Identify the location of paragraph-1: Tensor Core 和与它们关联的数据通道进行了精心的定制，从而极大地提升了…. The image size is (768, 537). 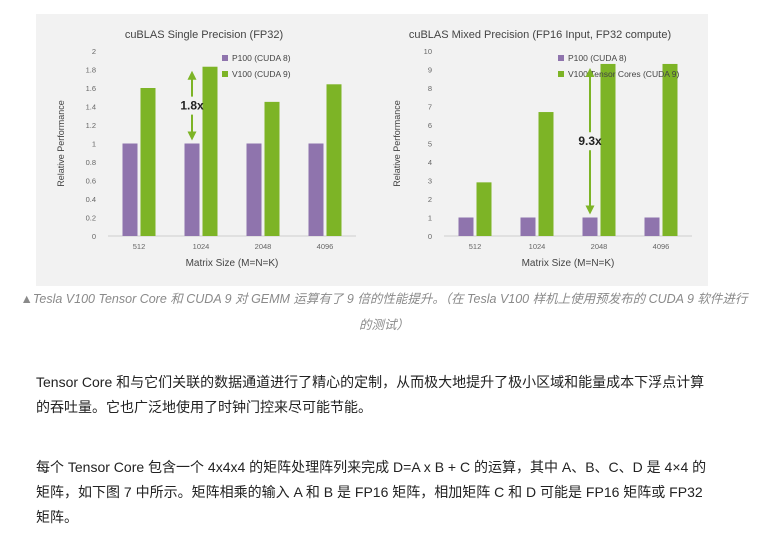
(370, 394).